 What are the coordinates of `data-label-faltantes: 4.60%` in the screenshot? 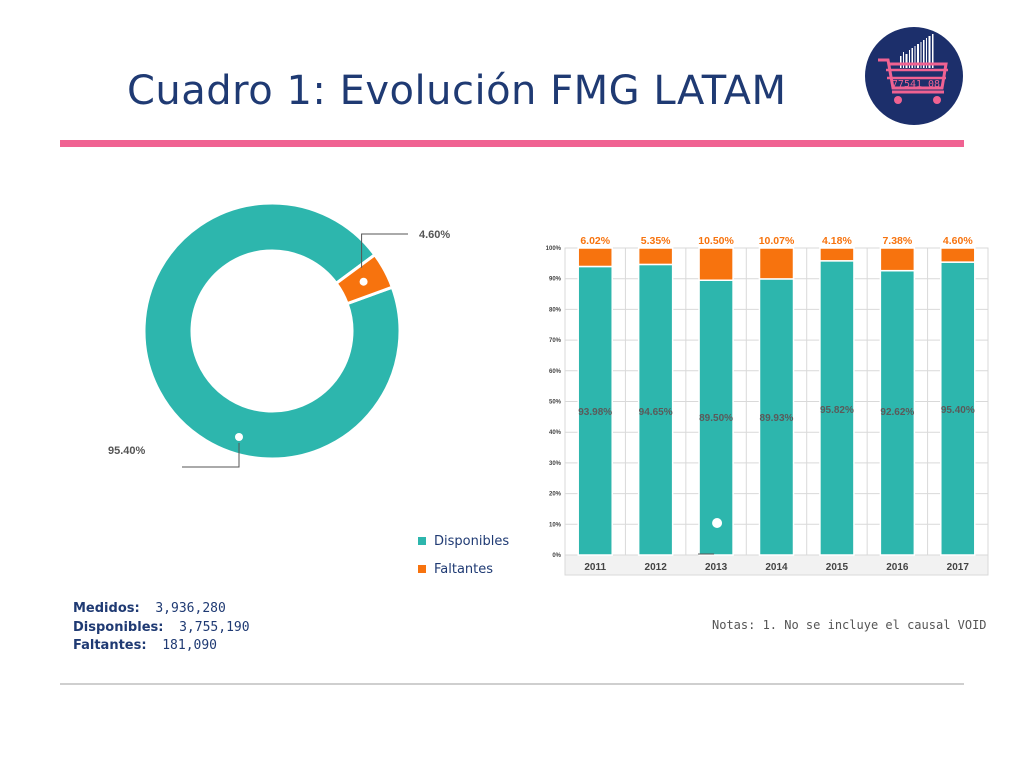 It's located at (958, 241).